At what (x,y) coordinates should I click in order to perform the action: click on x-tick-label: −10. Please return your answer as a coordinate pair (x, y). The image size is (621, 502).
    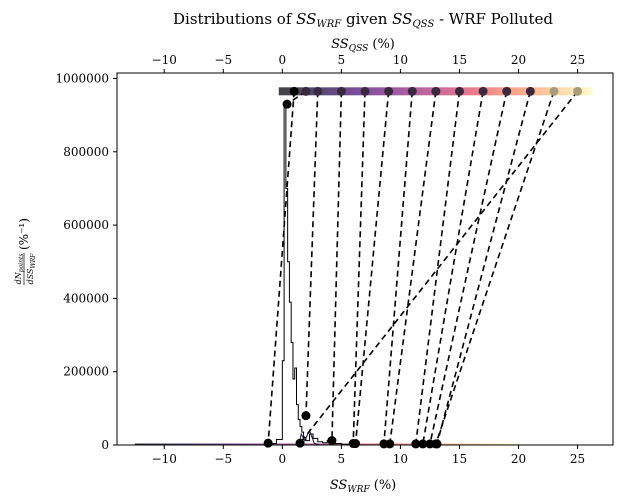
    Looking at the image, I should click on (164, 459).